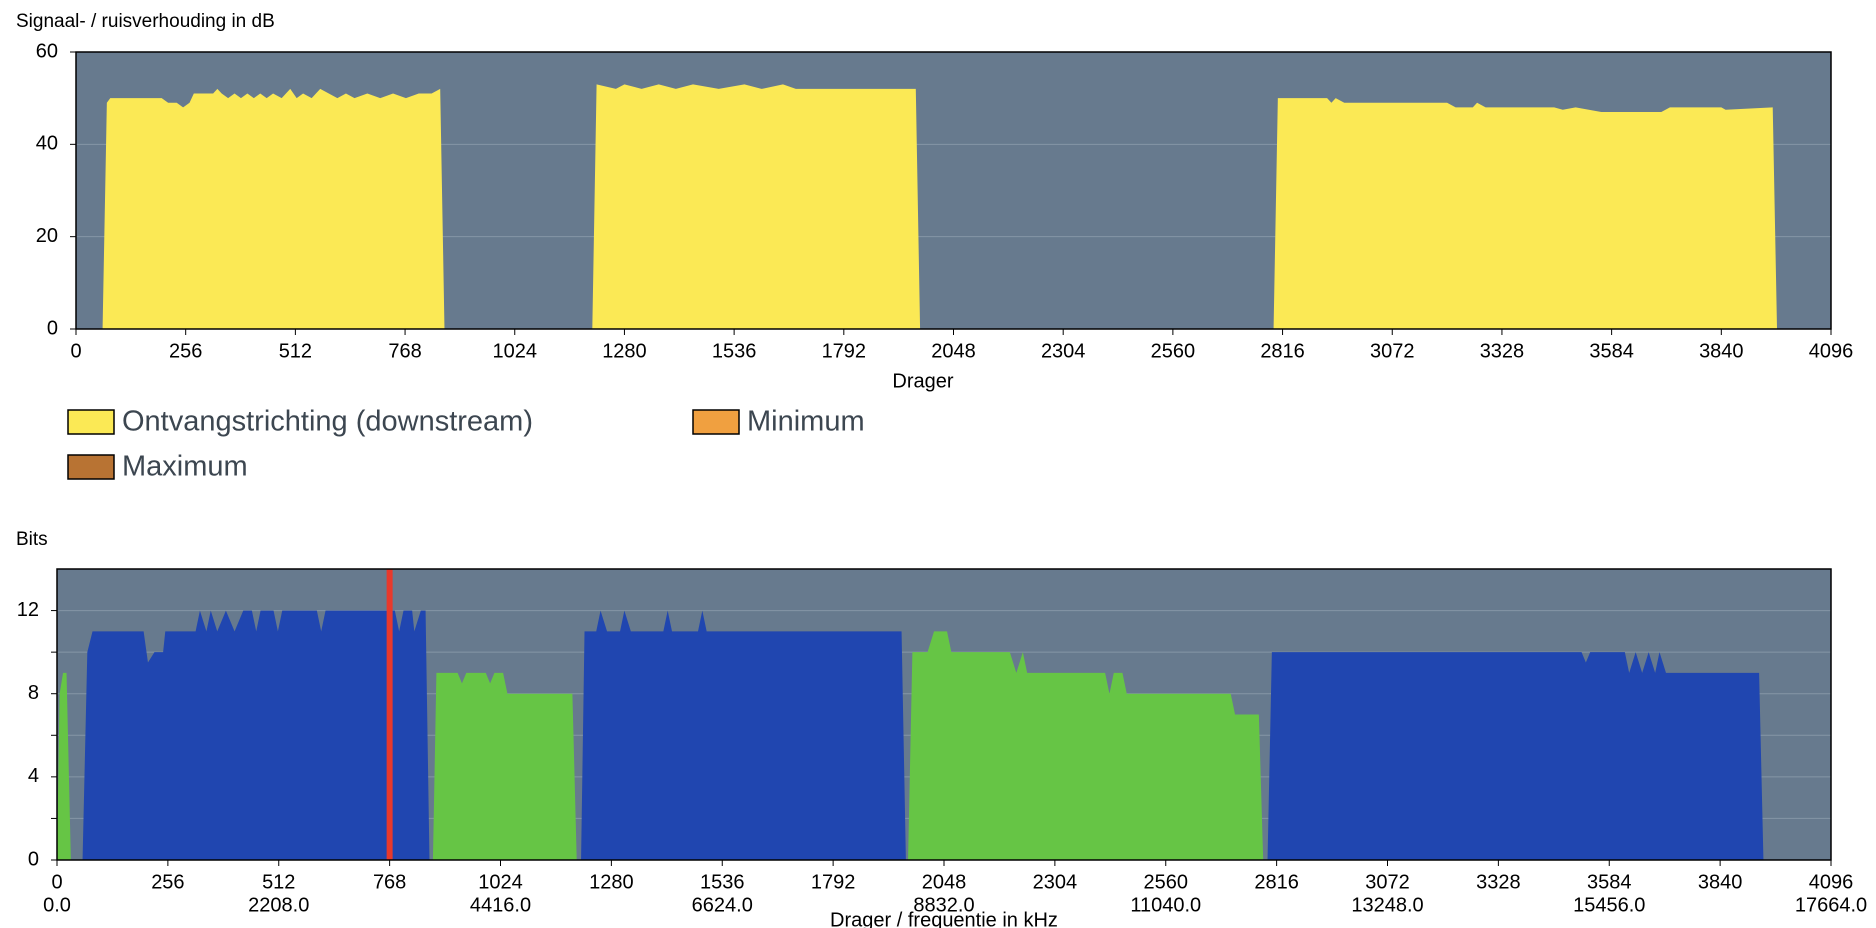 The image size is (1876, 928). Describe the element at coordinates (1609, 905) in the screenshot. I see `x2-tick-label: 15456.0` at that location.